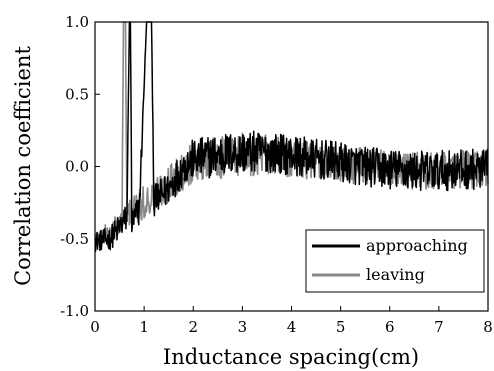 This screenshot has height=371, width=494. What do you see at coordinates (417, 245) in the screenshot?
I see `legend-label-approaching: approaching` at bounding box center [417, 245].